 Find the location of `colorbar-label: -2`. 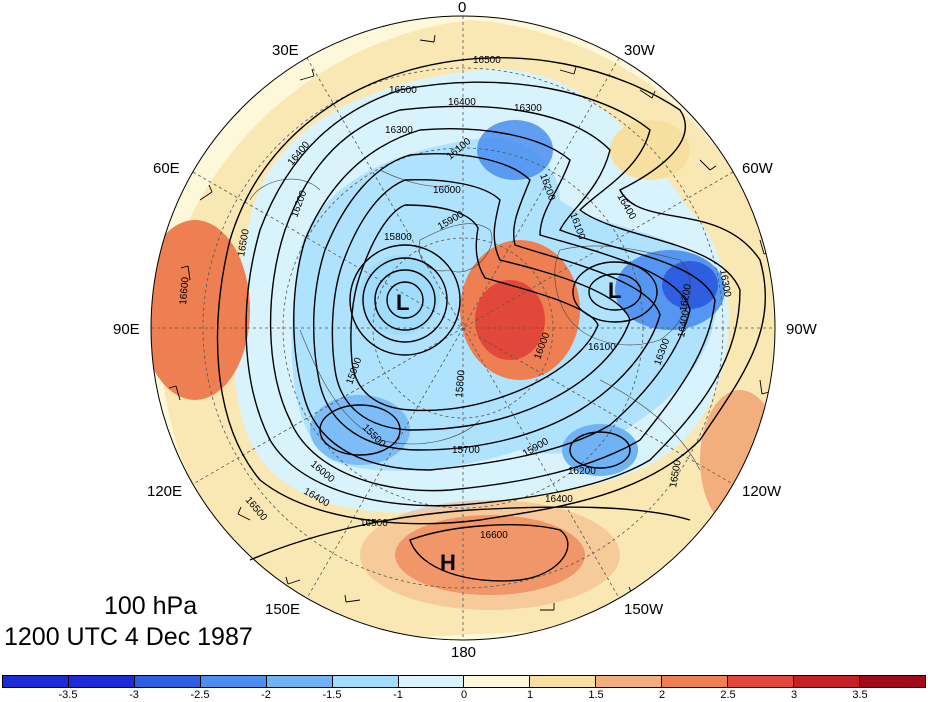

colorbar-label: -2 is located at coordinates (266, 695).